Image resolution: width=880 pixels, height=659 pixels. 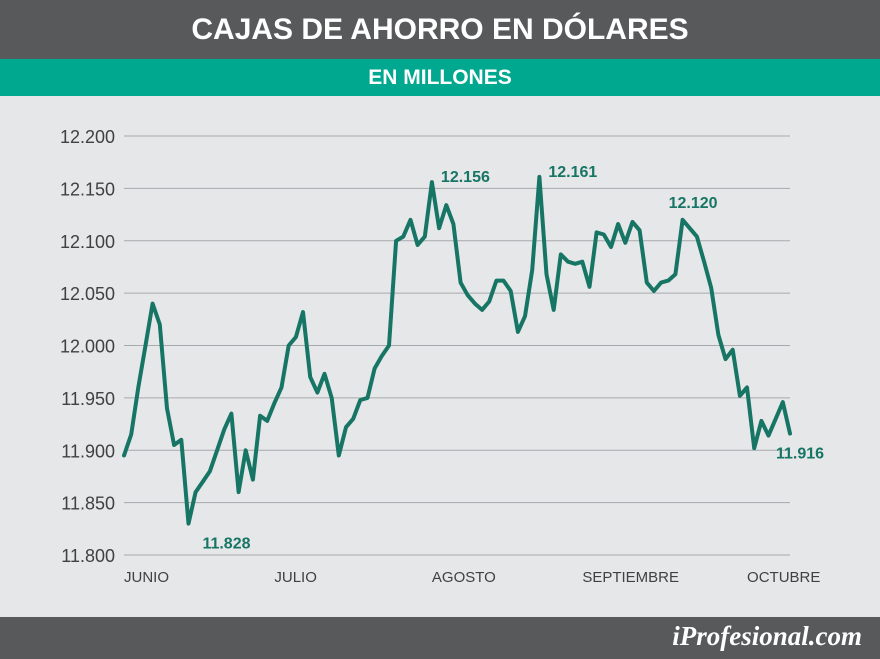 What do you see at coordinates (87, 137) in the screenshot?
I see `y-tick-label: 12.200` at bounding box center [87, 137].